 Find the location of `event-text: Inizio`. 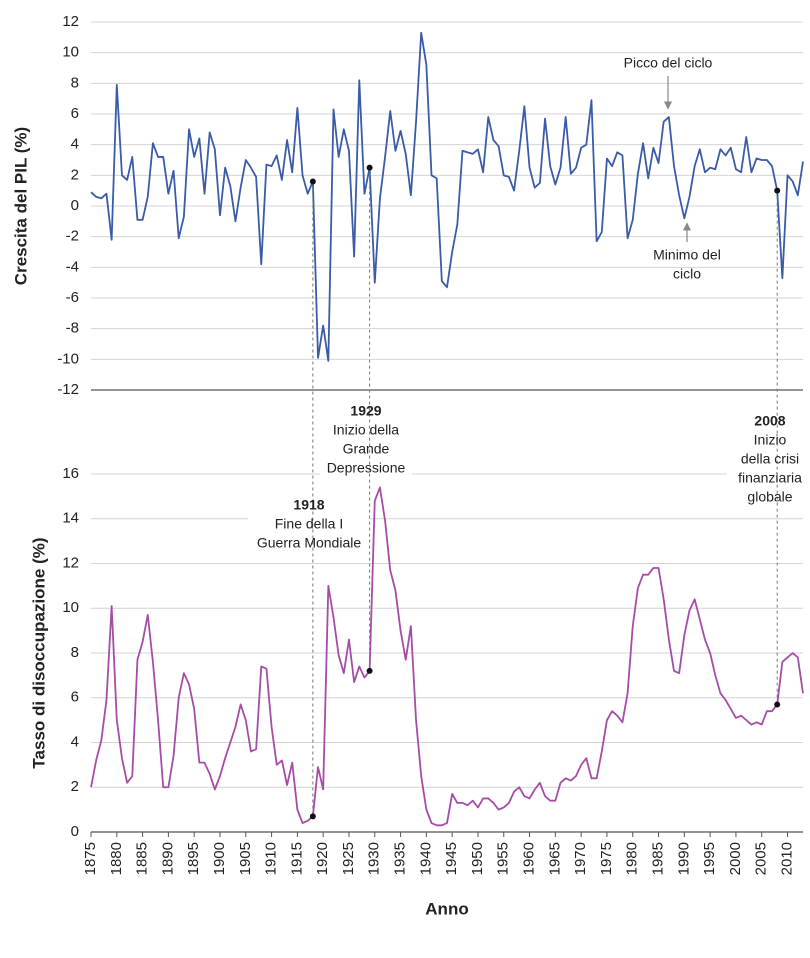

event-text: Inizio is located at coordinates (770, 440).